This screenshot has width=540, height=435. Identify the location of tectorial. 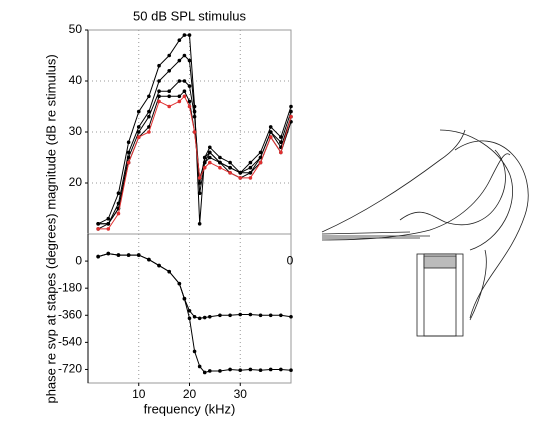
(476, 190).